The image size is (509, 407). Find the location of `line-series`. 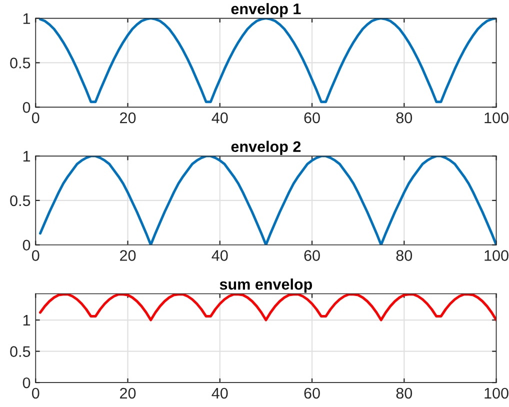

line-series is located at coordinates (267, 308).